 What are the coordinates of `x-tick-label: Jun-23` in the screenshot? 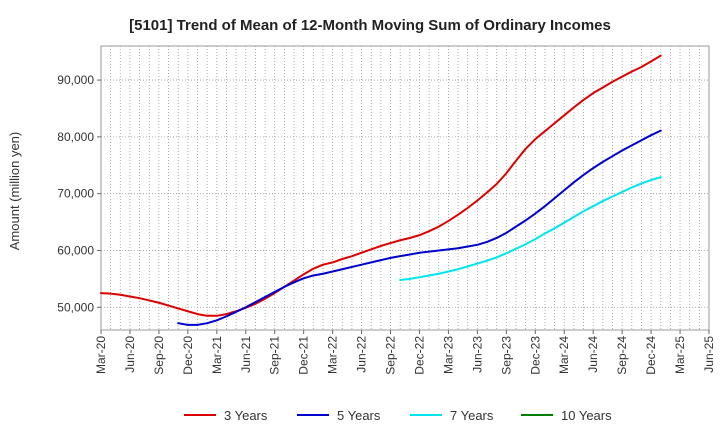 It's located at (477, 354).